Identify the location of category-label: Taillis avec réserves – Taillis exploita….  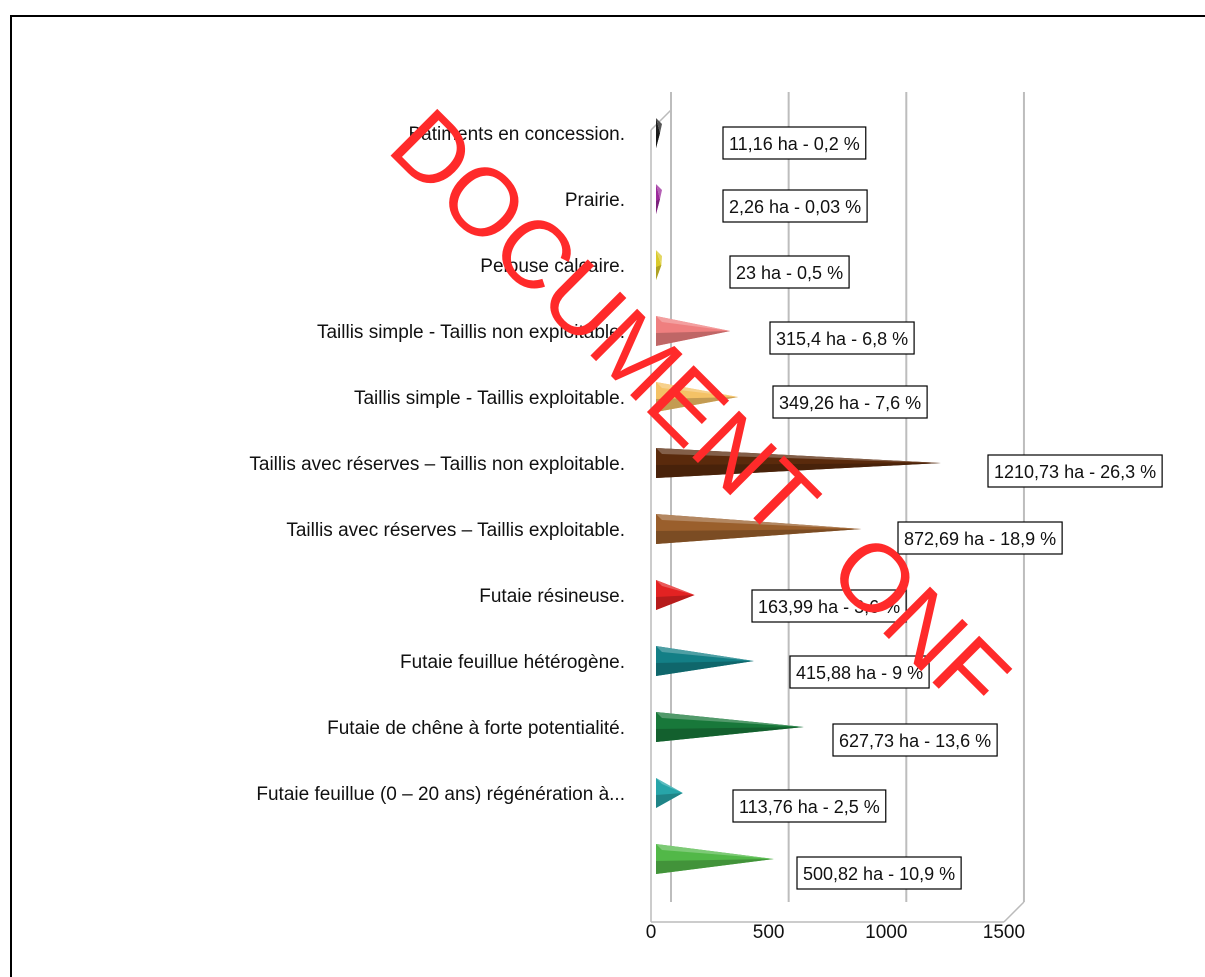
(455, 530).